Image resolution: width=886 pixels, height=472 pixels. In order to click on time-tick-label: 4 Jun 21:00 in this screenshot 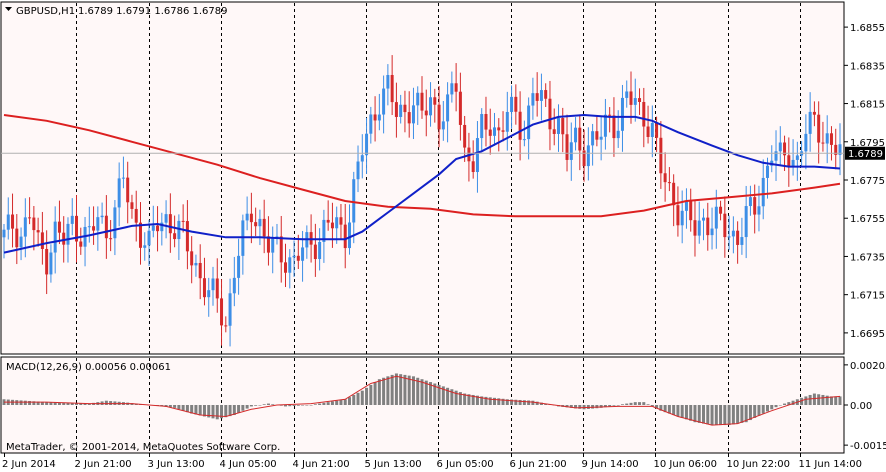, I will do `click(321, 464)`.